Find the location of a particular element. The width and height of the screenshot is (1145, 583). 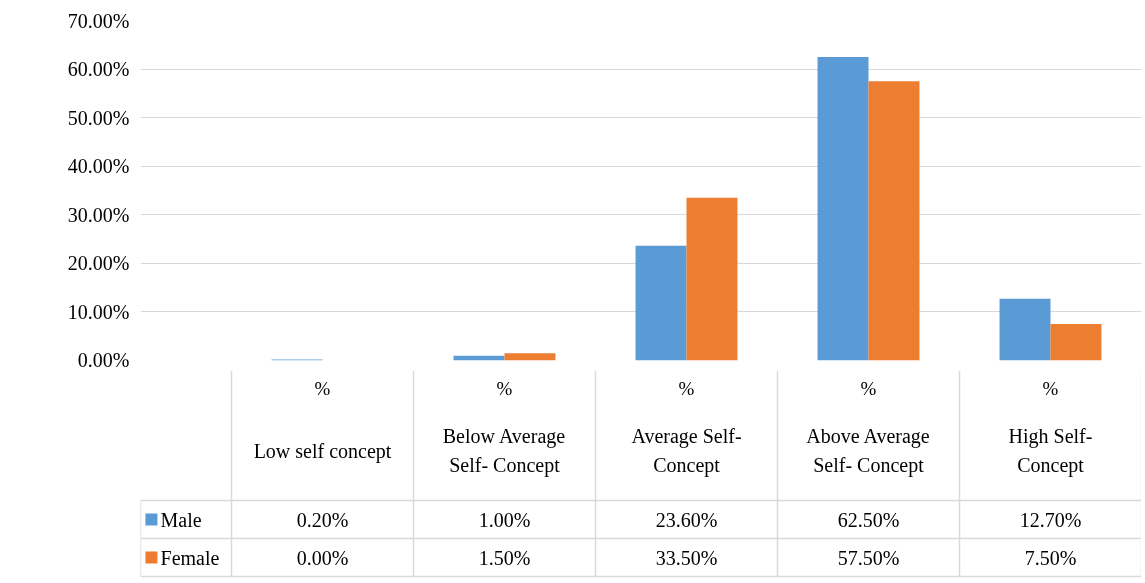

data-label: 7.50% is located at coordinates (1050, 557).